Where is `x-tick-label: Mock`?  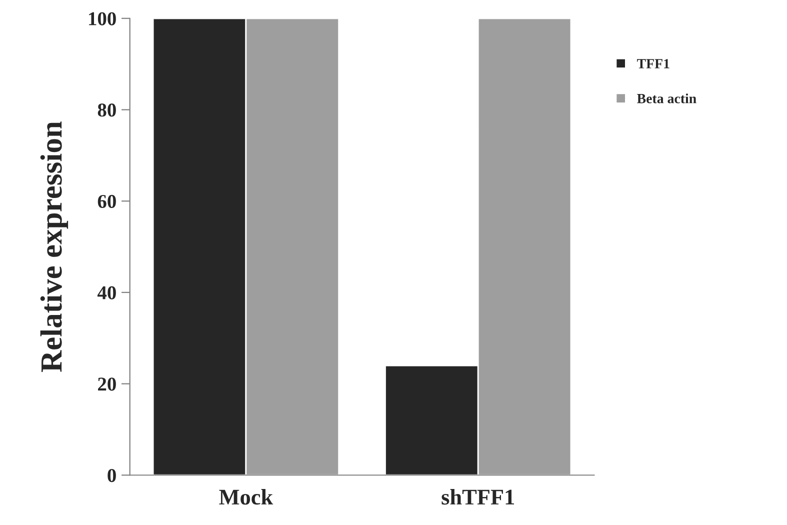 x-tick-label: Mock is located at coordinates (246, 497).